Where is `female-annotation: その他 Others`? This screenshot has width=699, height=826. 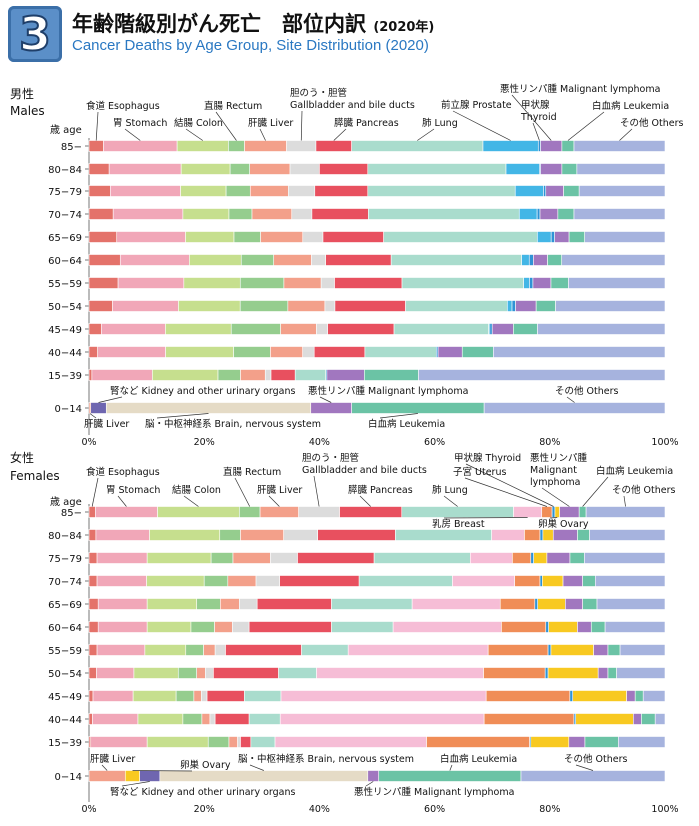 female-annotation: その他 Others is located at coordinates (643, 490).